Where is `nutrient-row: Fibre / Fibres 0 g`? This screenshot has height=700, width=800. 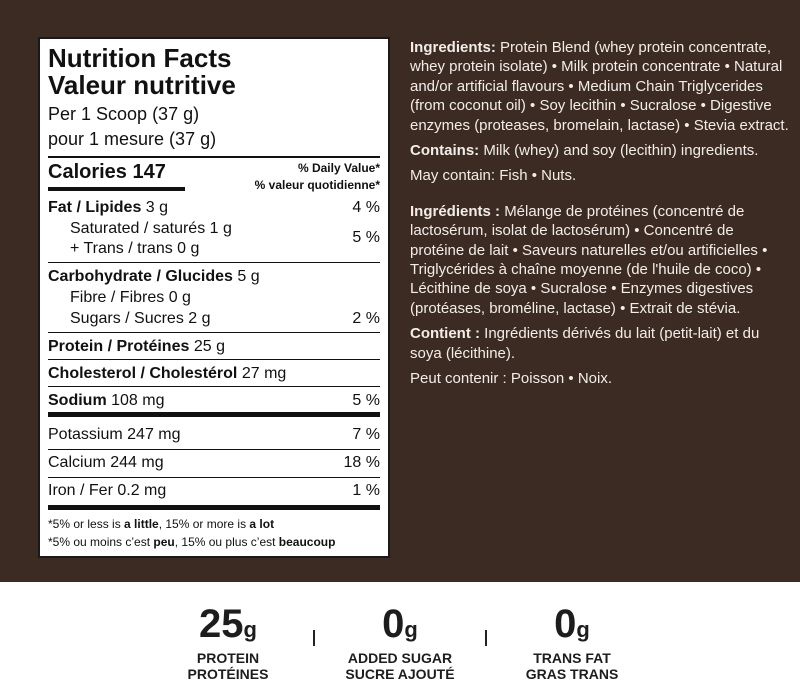
nutrient-row: Fibre / Fibres 0 g is located at coordinates (130, 297).